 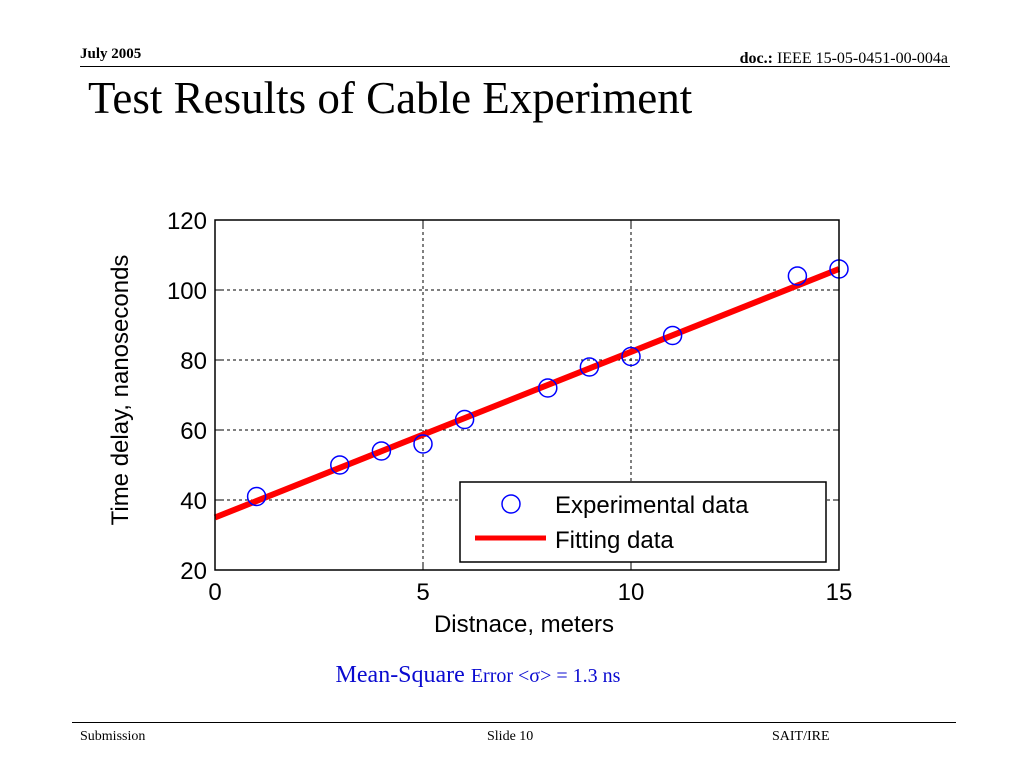 What do you see at coordinates (400, 675) in the screenshot?
I see `mse-prefix: Mean-Square` at bounding box center [400, 675].